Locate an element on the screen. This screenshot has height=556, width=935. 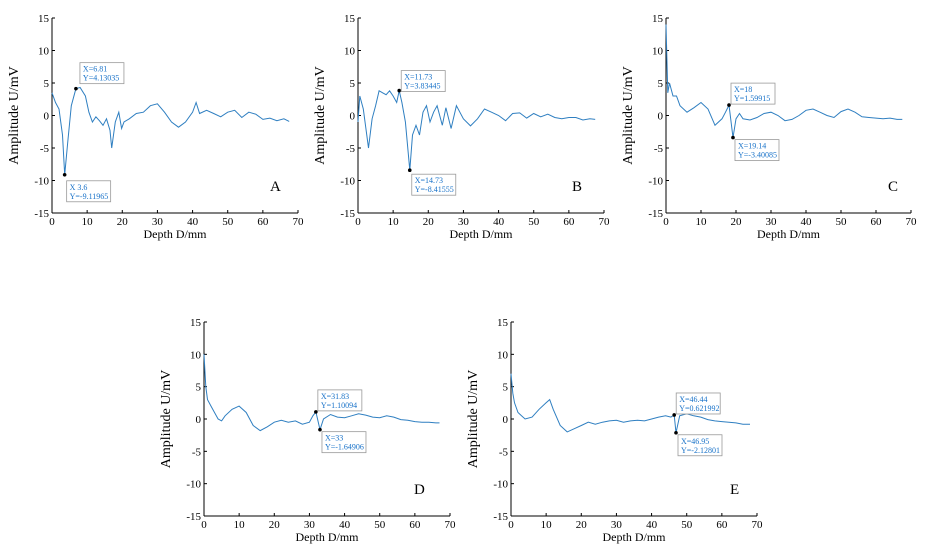
datatip-x-text: X=33 is located at coordinates (334, 438).